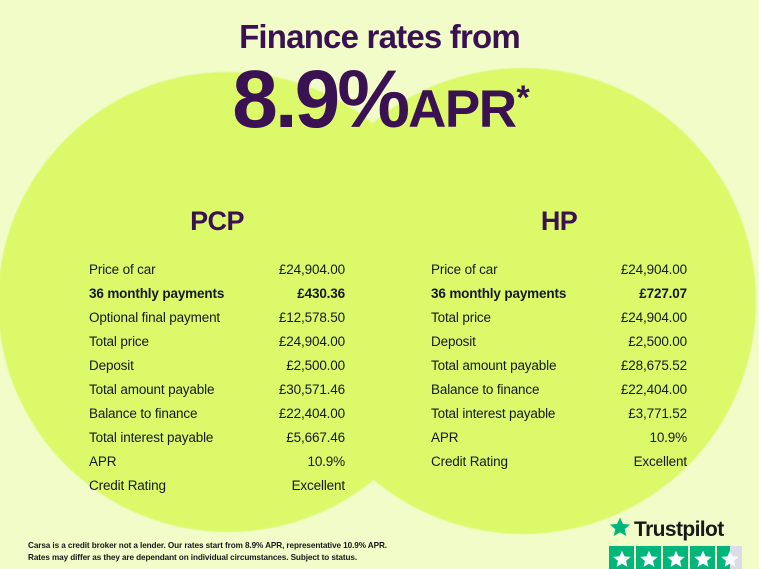 The width and height of the screenshot is (759, 569). What do you see at coordinates (155, 317) in the screenshot?
I see `row-label: Optional final payment` at bounding box center [155, 317].